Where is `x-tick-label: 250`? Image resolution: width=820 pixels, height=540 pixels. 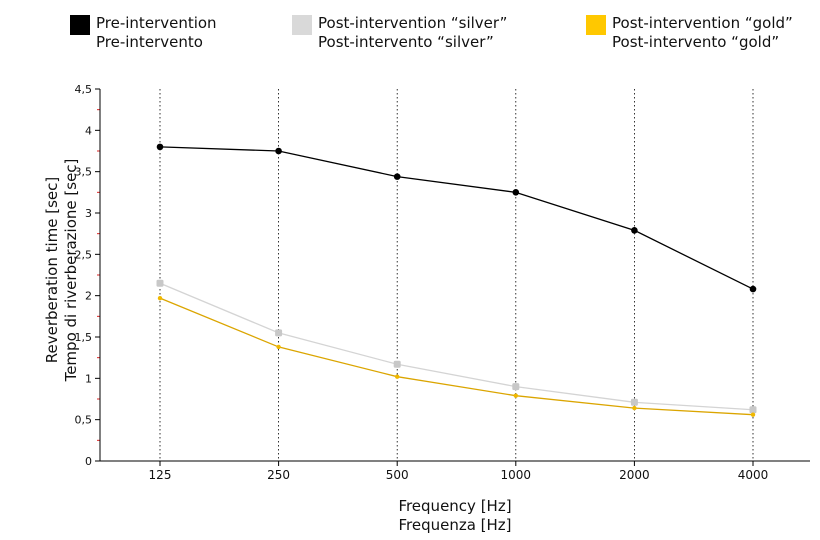
x-tick-label: 250 is located at coordinates (278, 475).